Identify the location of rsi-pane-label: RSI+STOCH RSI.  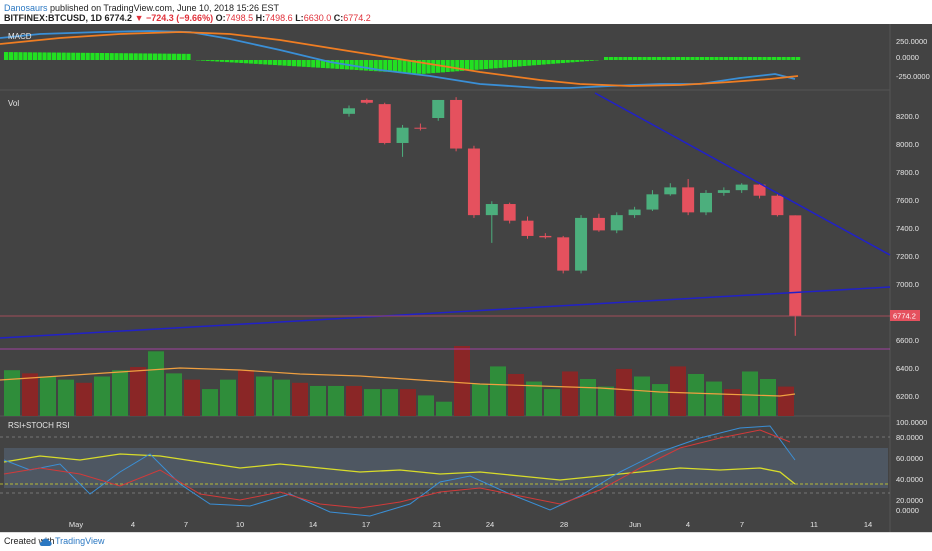
(38, 425).